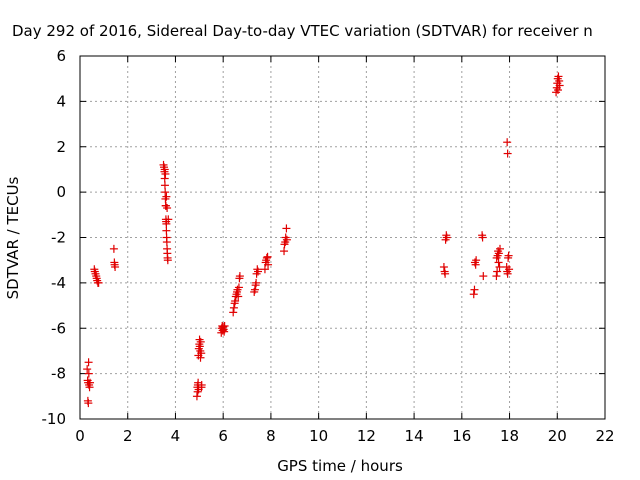 The width and height of the screenshot is (640, 480). Describe the element at coordinates (509, 436) in the screenshot. I see `x-tick-label: 18` at that location.